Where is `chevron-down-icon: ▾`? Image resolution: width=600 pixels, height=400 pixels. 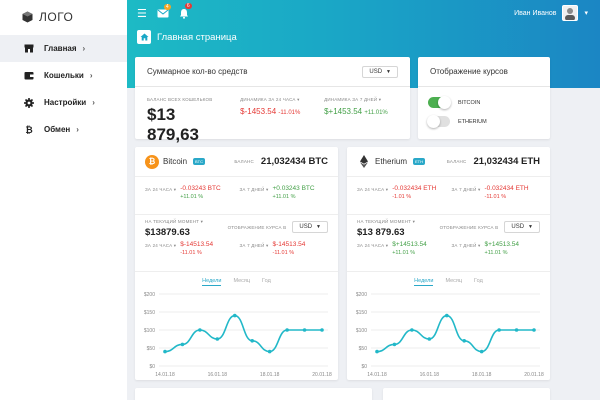
chevron-down-icon: ▾ is located at coordinates (586, 13).